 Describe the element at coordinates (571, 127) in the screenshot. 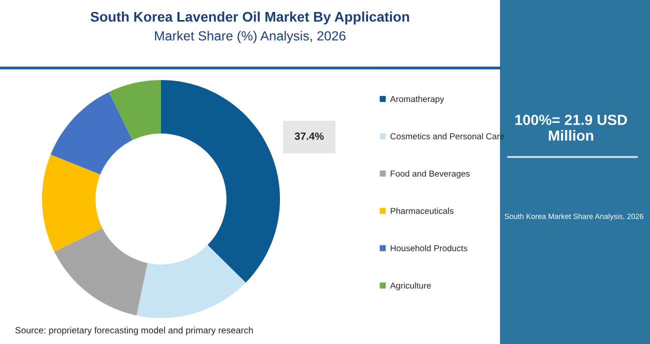

I see `text: 100%= 21.9 USD Million` at that location.